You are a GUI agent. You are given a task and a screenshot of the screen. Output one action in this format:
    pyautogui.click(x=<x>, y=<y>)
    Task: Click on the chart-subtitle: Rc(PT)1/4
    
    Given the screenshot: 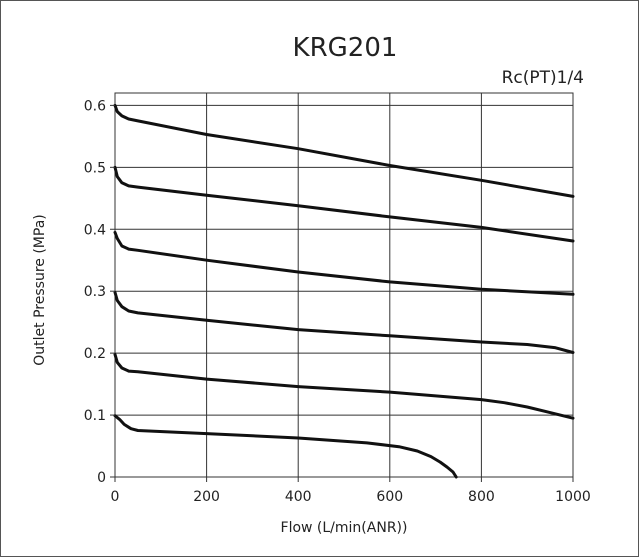 What is the action you would take?
    pyautogui.click(x=543, y=78)
    